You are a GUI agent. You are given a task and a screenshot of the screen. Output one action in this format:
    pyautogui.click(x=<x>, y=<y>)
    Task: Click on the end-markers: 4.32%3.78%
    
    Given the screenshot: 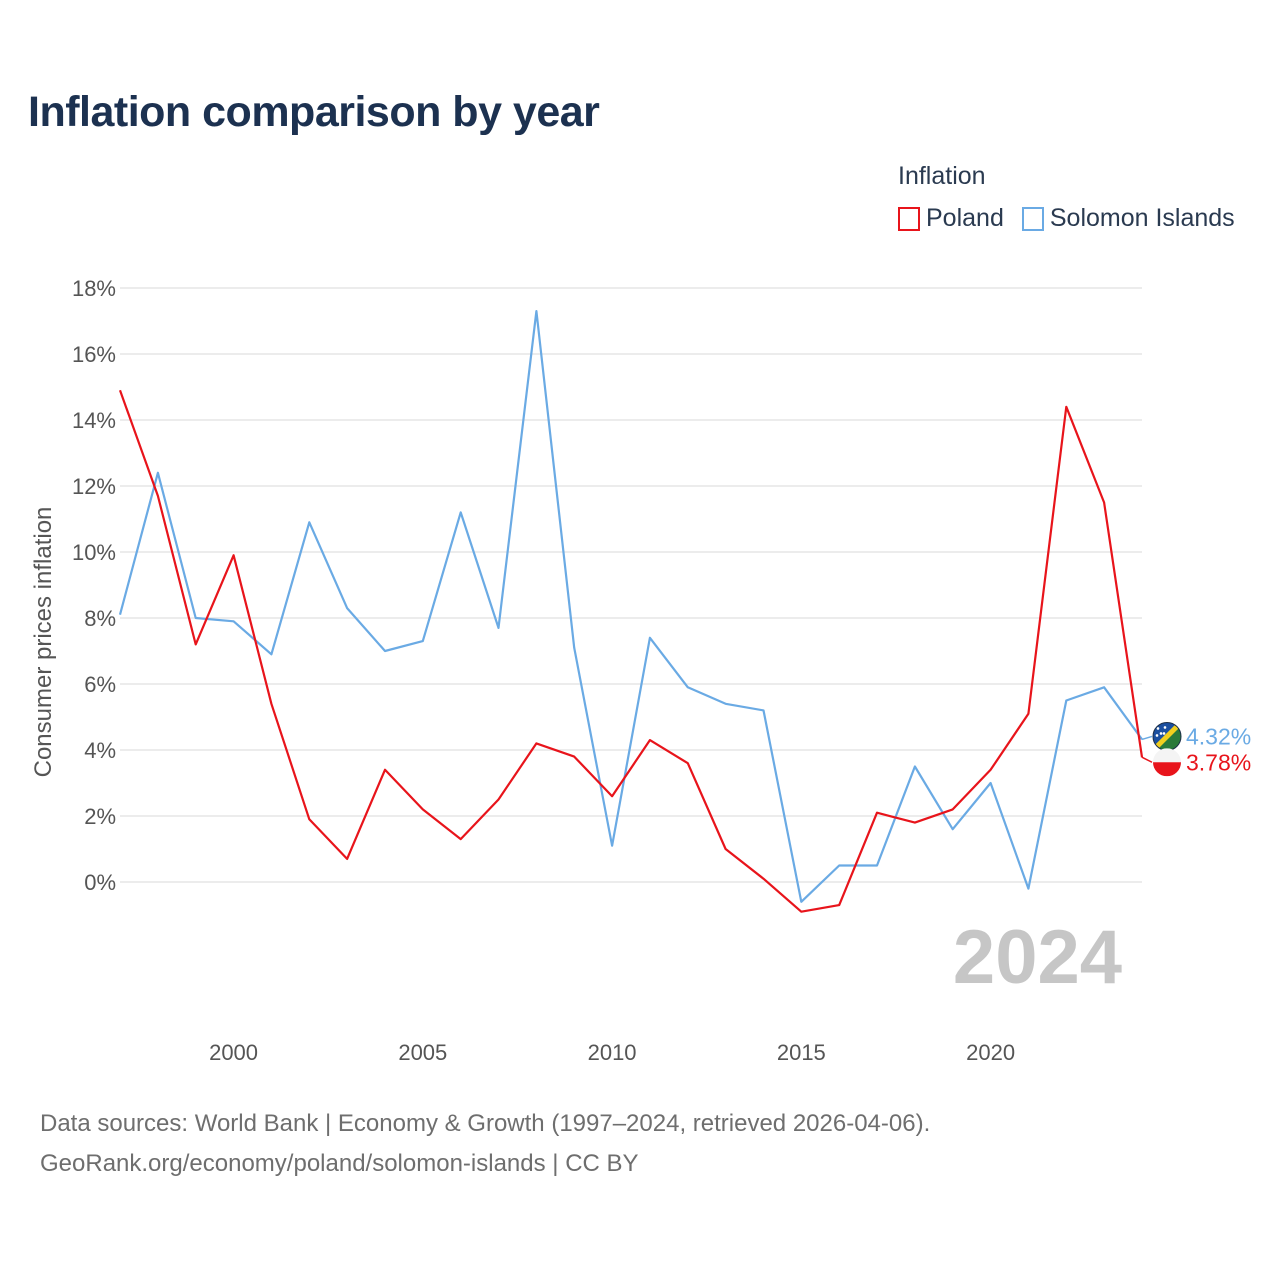 What is the action you would take?
    pyautogui.click(x=1196, y=749)
    